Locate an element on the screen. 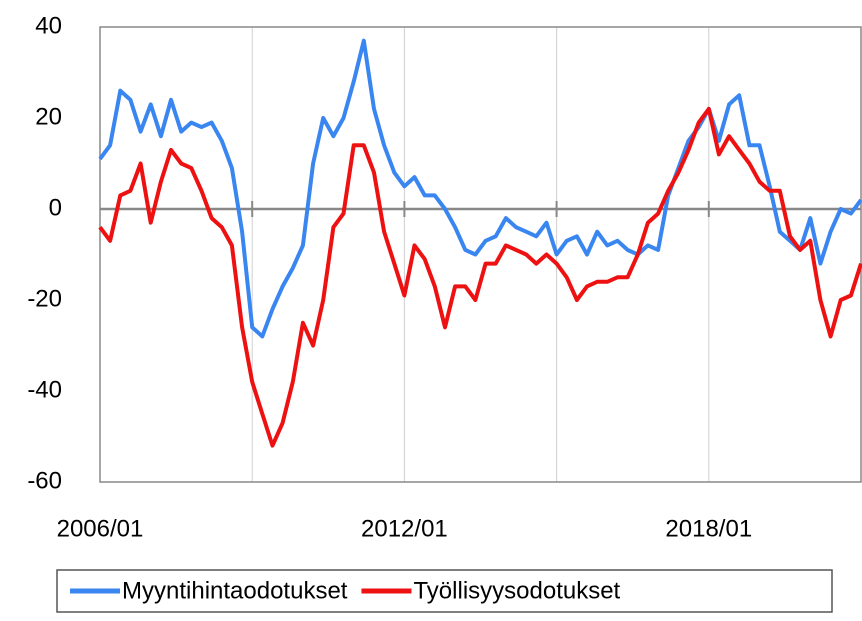 The image size is (862, 621). legend-label: Myyntihintaodotukset is located at coordinates (235, 590).